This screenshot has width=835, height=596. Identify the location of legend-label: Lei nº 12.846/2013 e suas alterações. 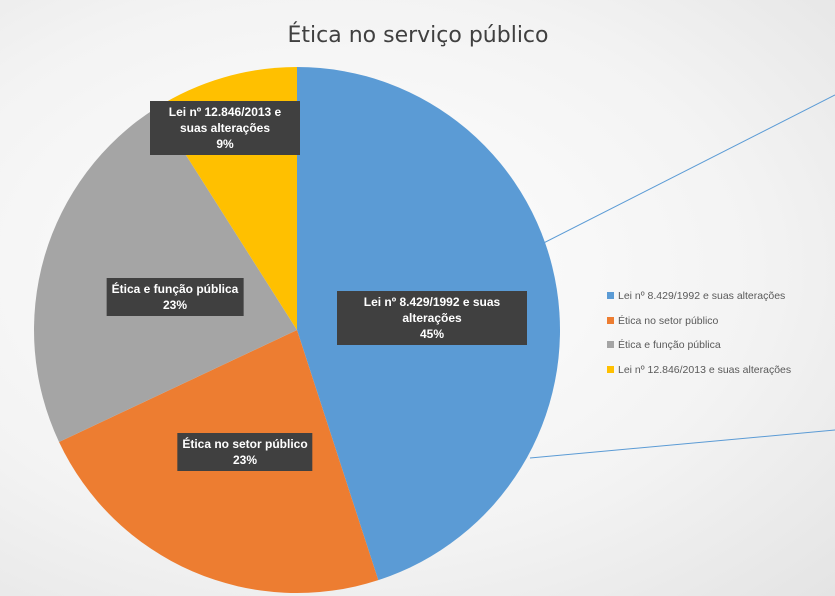
(705, 369).